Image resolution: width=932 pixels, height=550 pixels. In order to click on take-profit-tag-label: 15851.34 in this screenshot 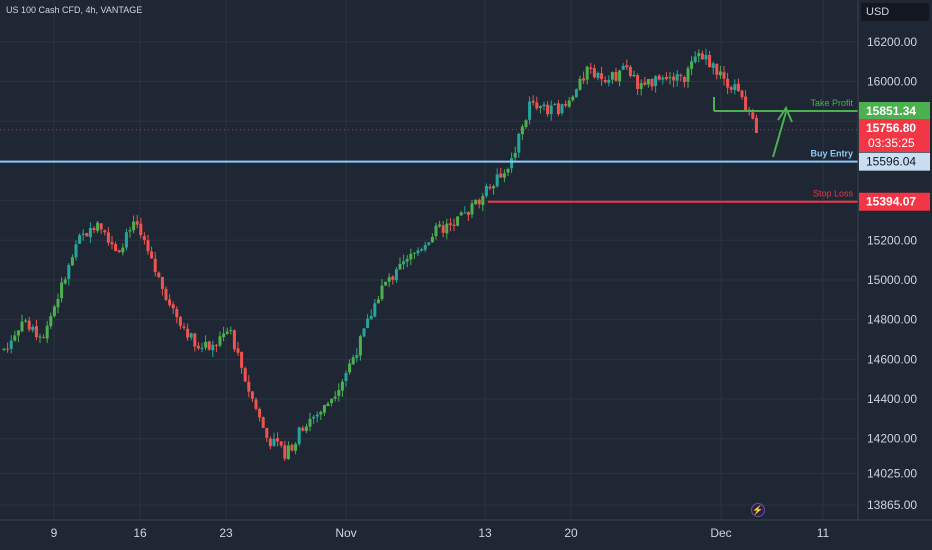, I will do `click(891, 111)`.